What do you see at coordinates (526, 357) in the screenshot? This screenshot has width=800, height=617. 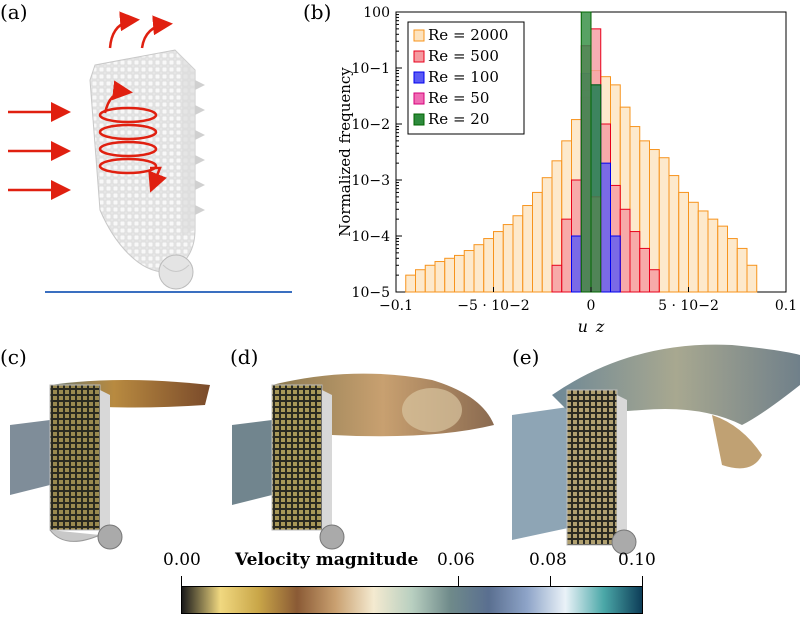 I see `panel-label-e: (e)` at bounding box center [526, 357].